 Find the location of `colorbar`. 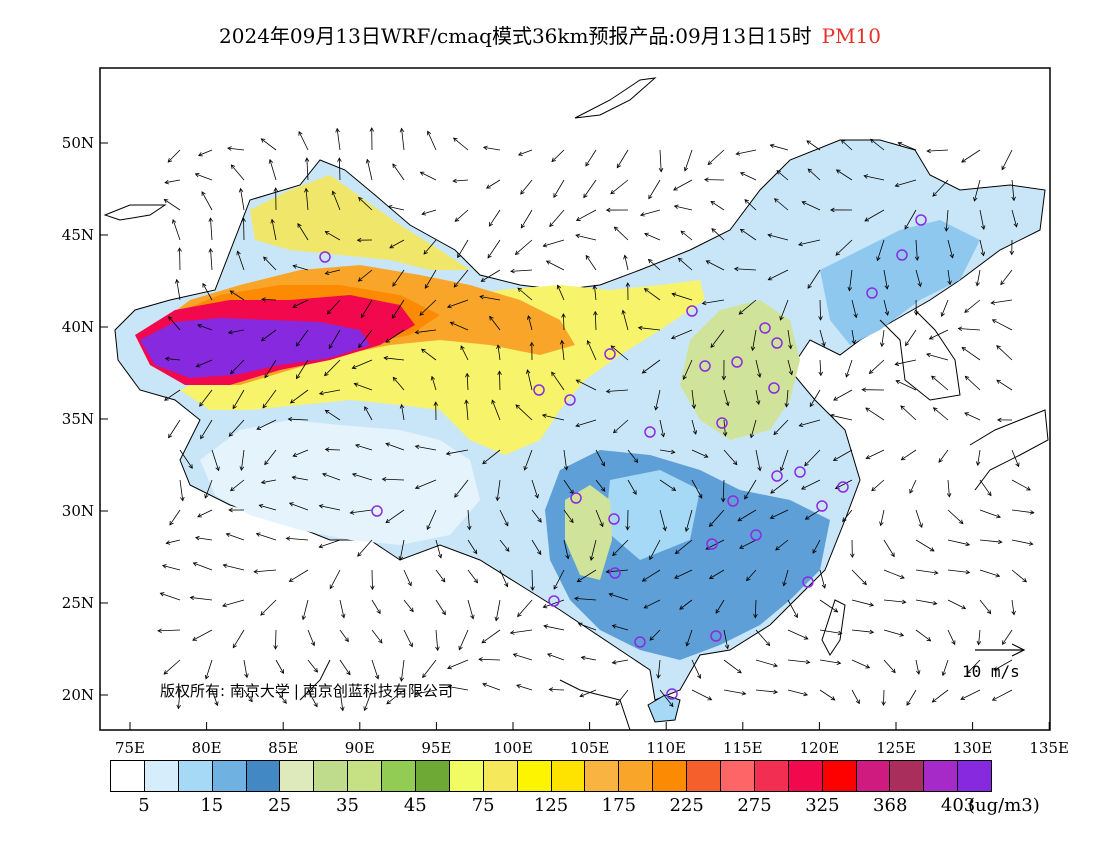

colorbar is located at coordinates (551, 776).